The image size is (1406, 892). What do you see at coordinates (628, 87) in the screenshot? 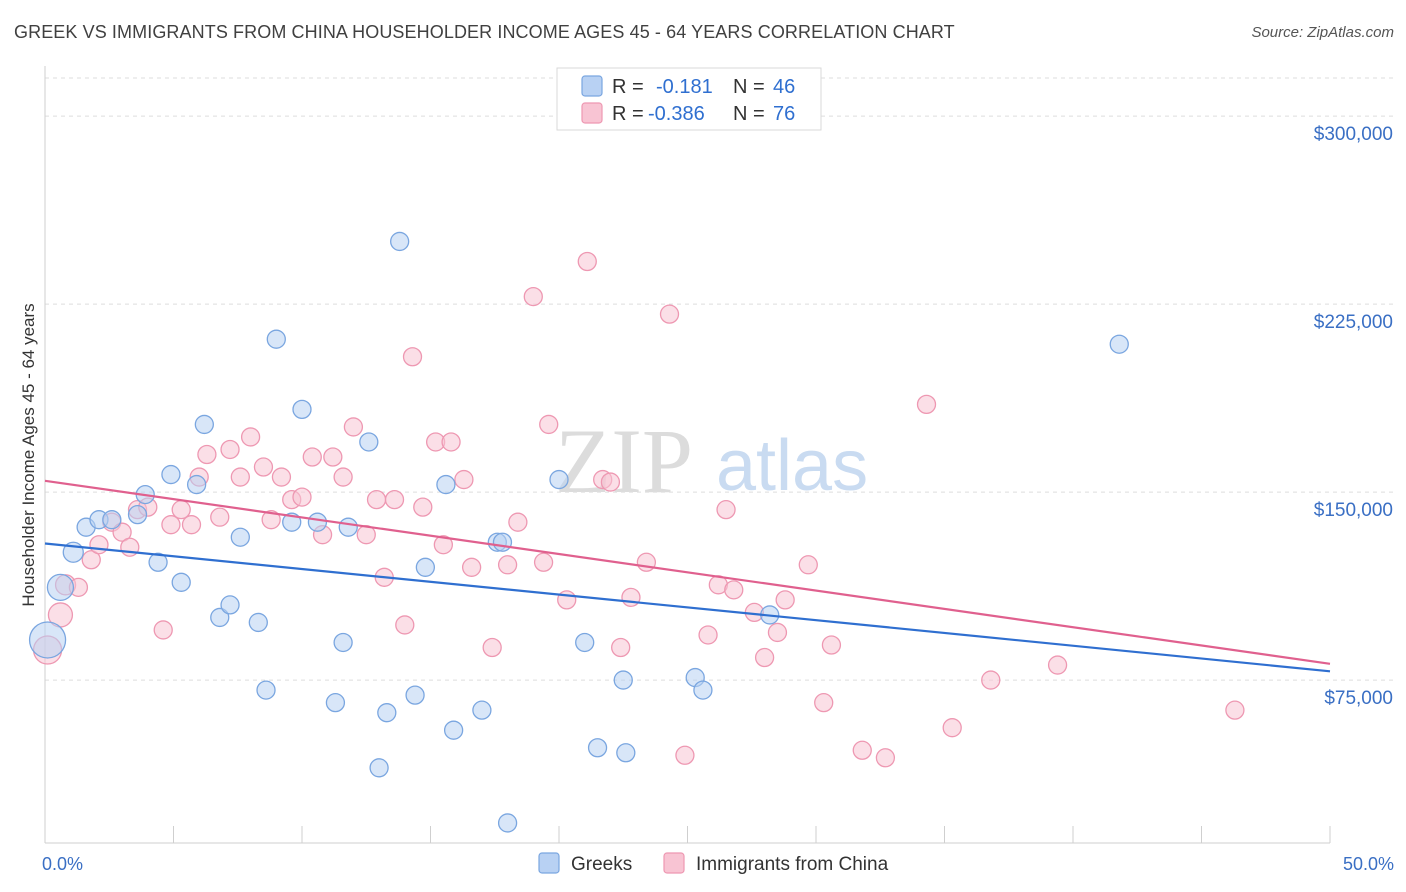
I see `stats-r-label-greeks: R =` at bounding box center [628, 87].